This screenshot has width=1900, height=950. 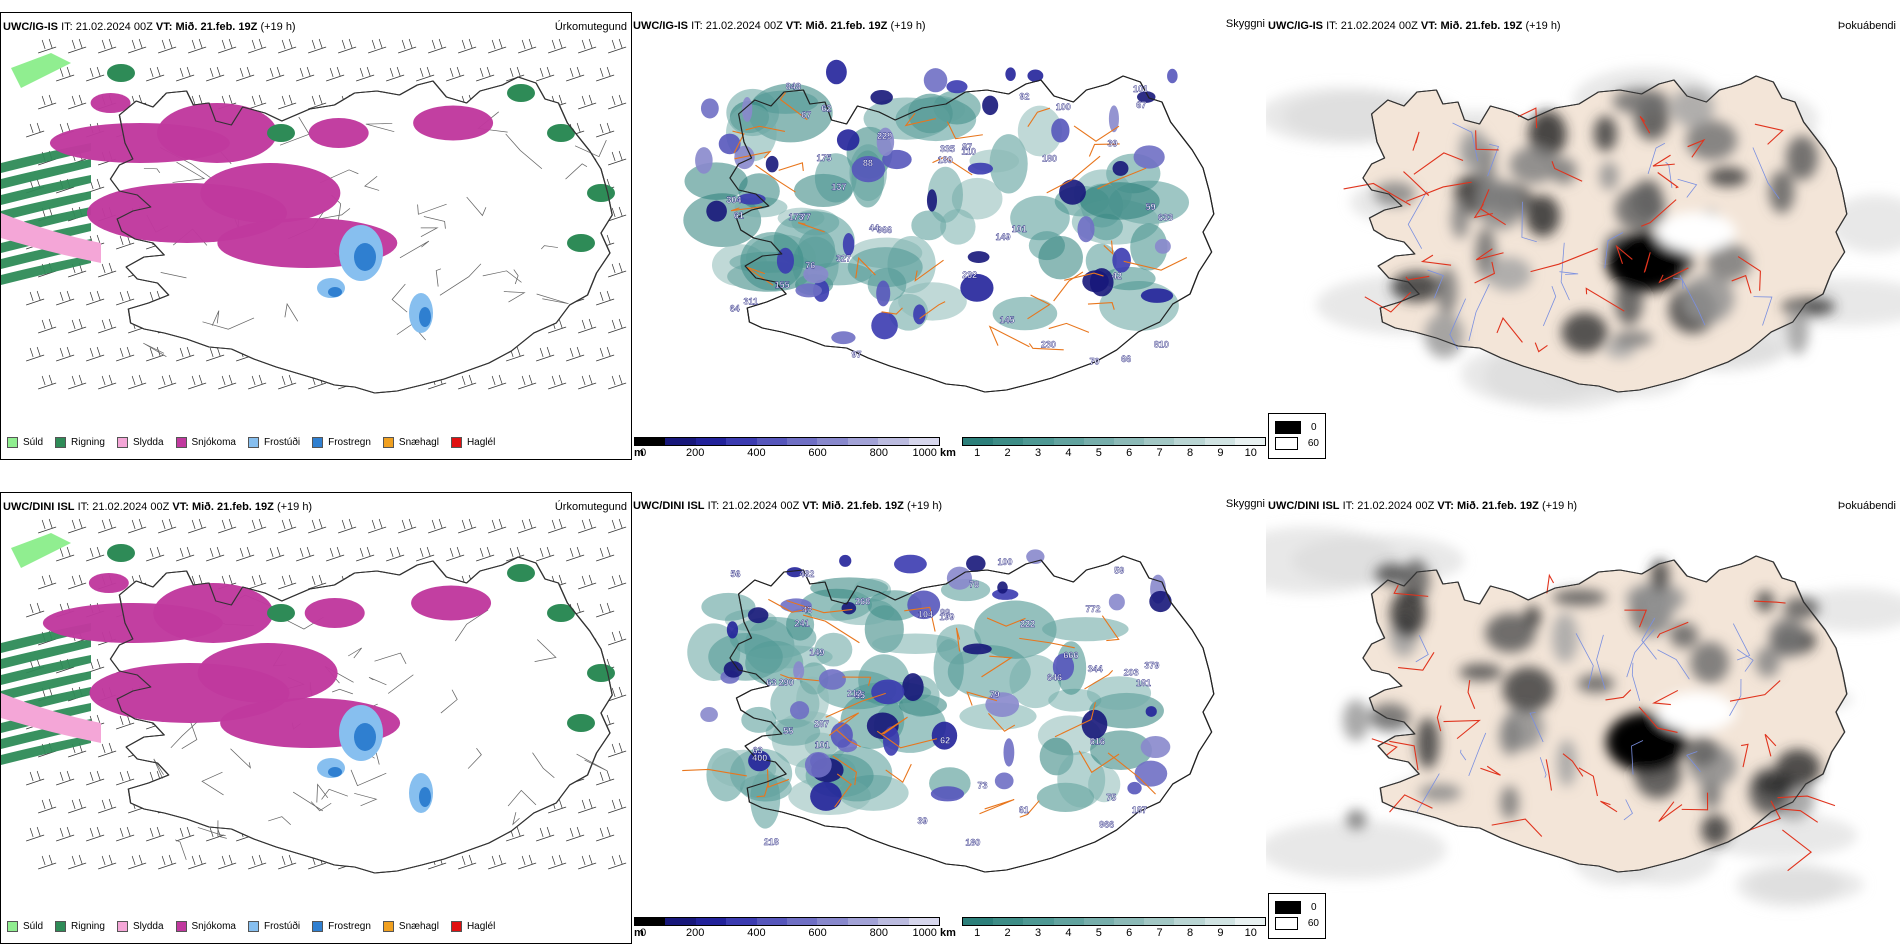 What do you see at coordinates (1114, 934) in the screenshot?
I see `colorbar-ticks: 1 2 3 4 5 6 7 8 9 10` at bounding box center [1114, 934].